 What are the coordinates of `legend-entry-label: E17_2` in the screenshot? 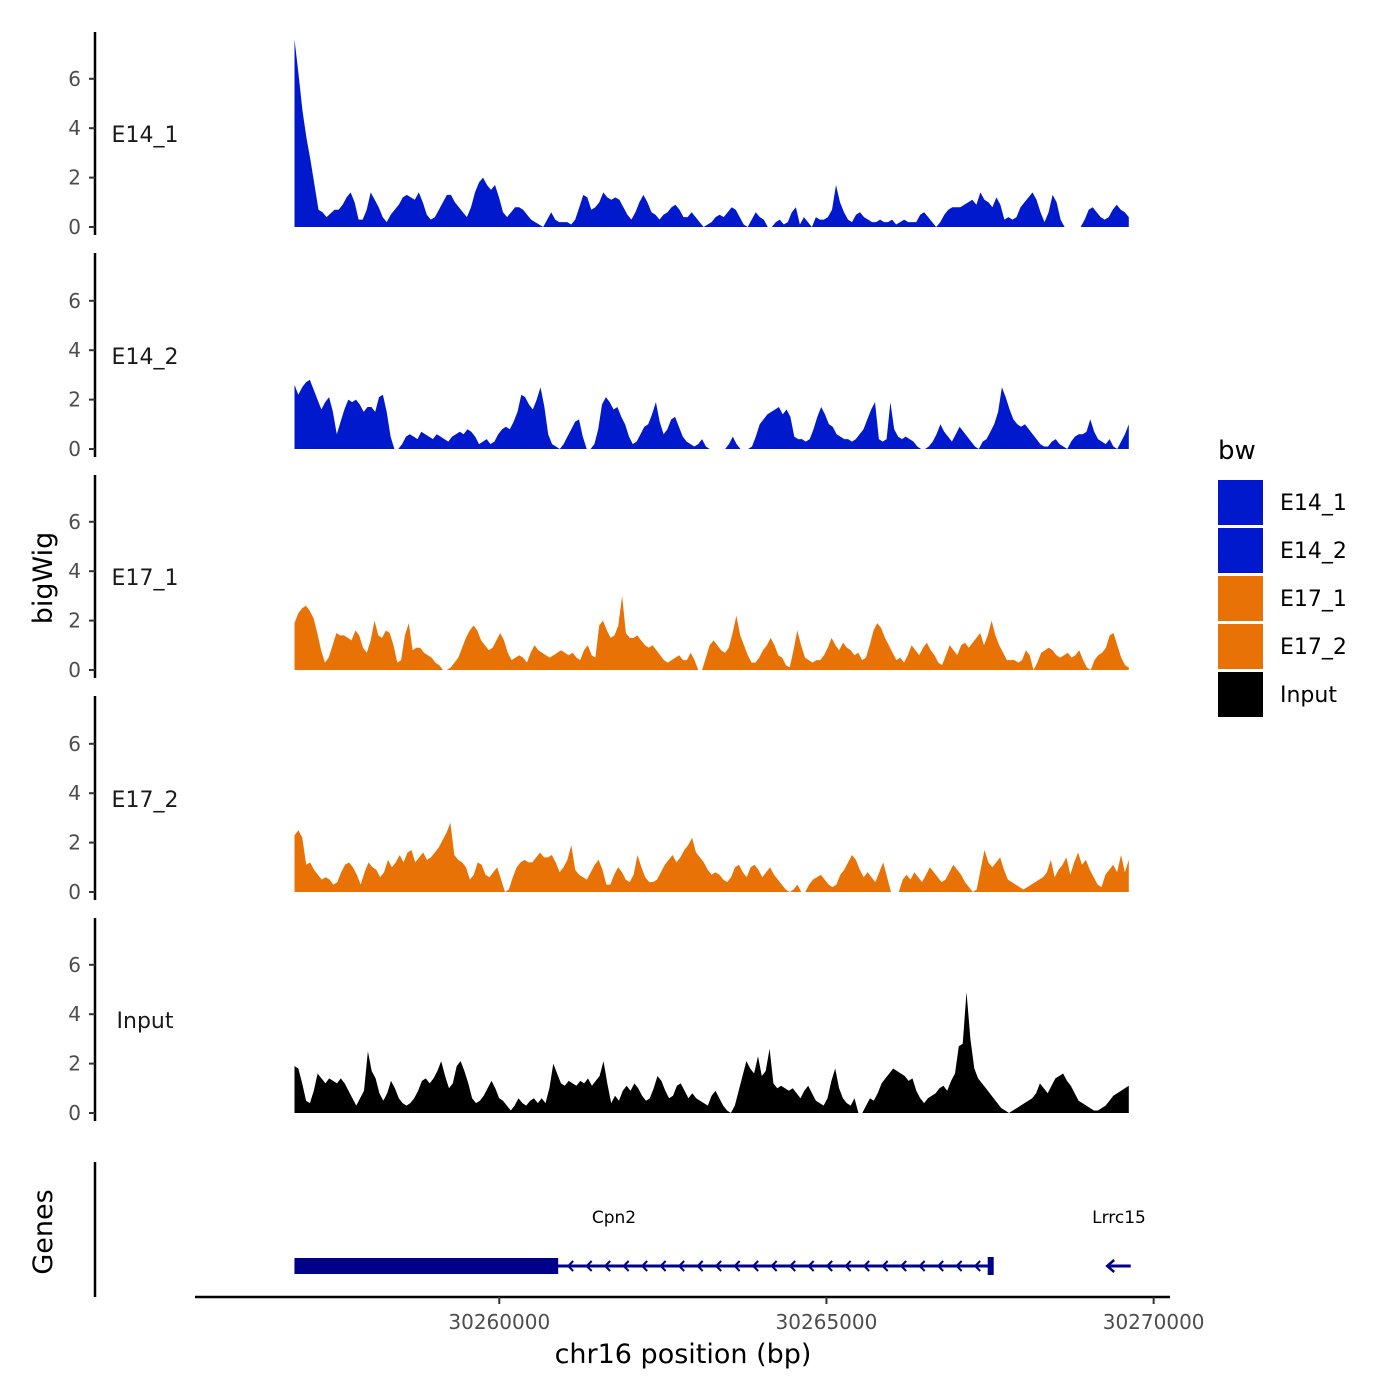 It's located at (1313, 647).